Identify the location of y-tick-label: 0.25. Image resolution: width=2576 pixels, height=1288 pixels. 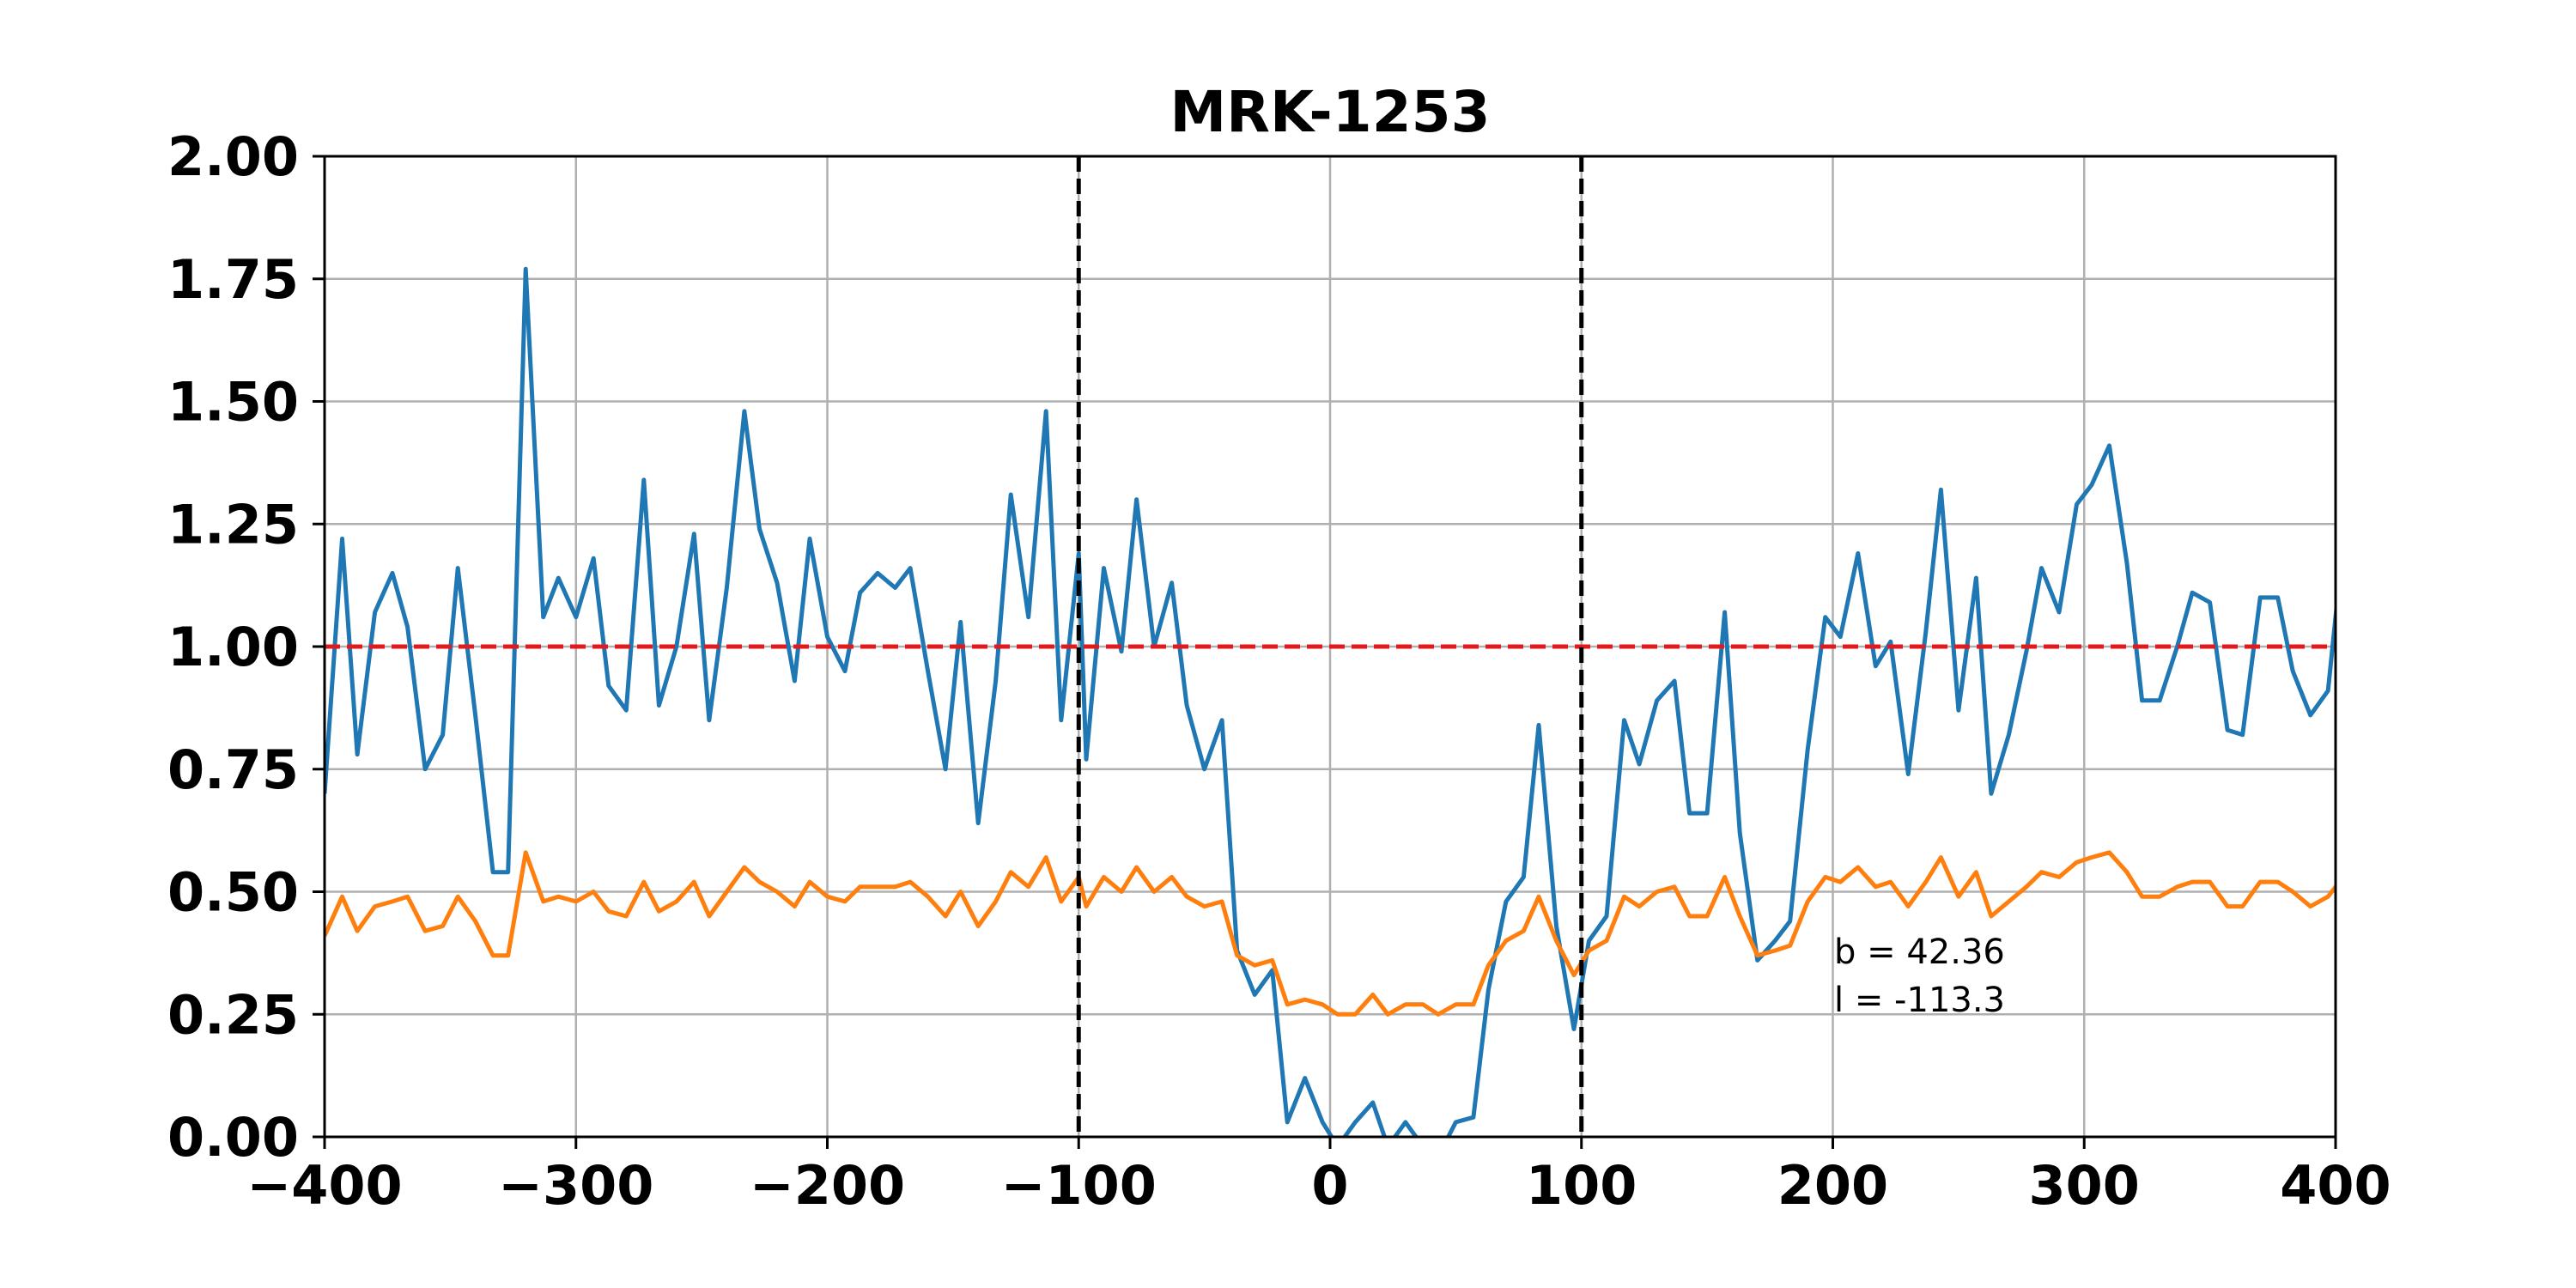
(233, 1014).